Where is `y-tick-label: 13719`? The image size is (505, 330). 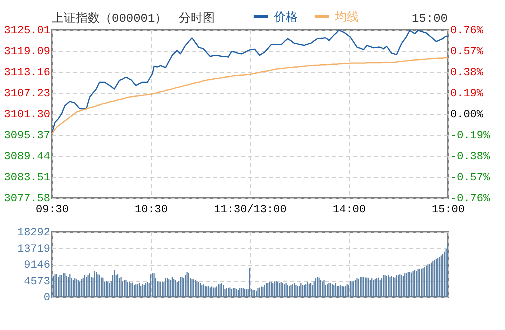
y-tick-label: 13719 is located at coordinates (33, 250).